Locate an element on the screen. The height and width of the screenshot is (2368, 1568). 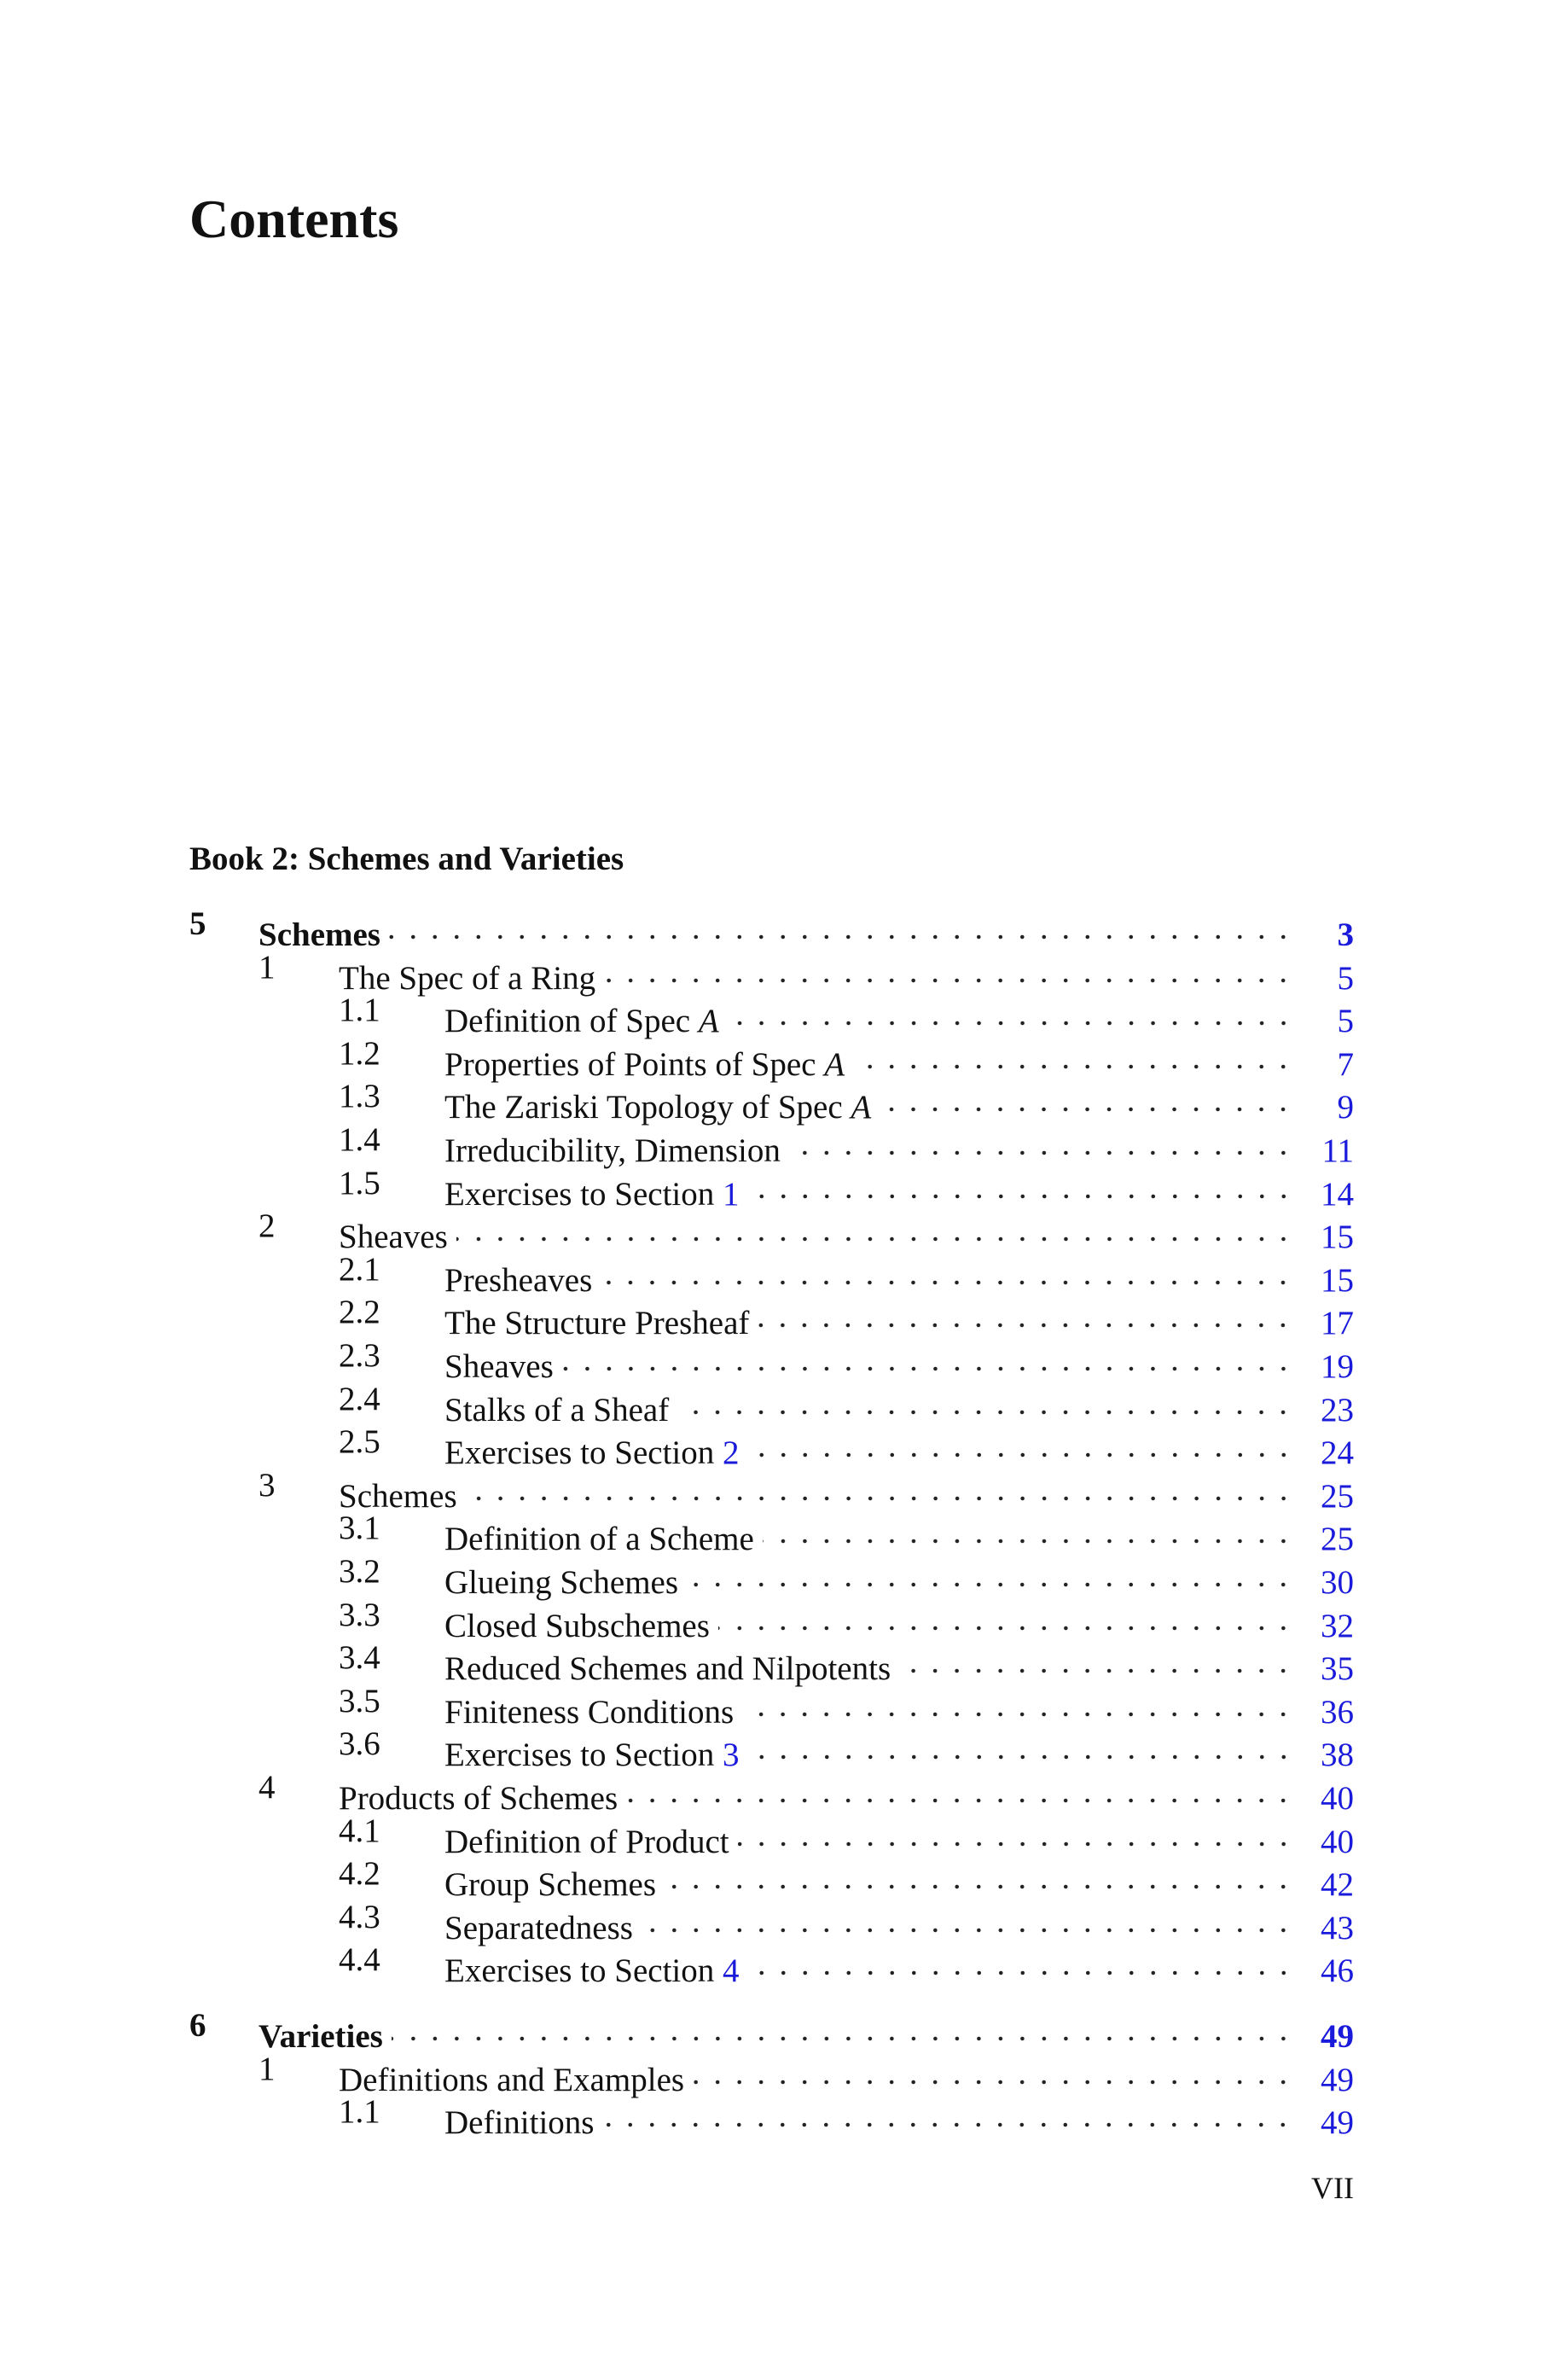
toc-entry: 3.4 Reduced Schemes and Nilpotents 35 is located at coordinates (846, 1662).